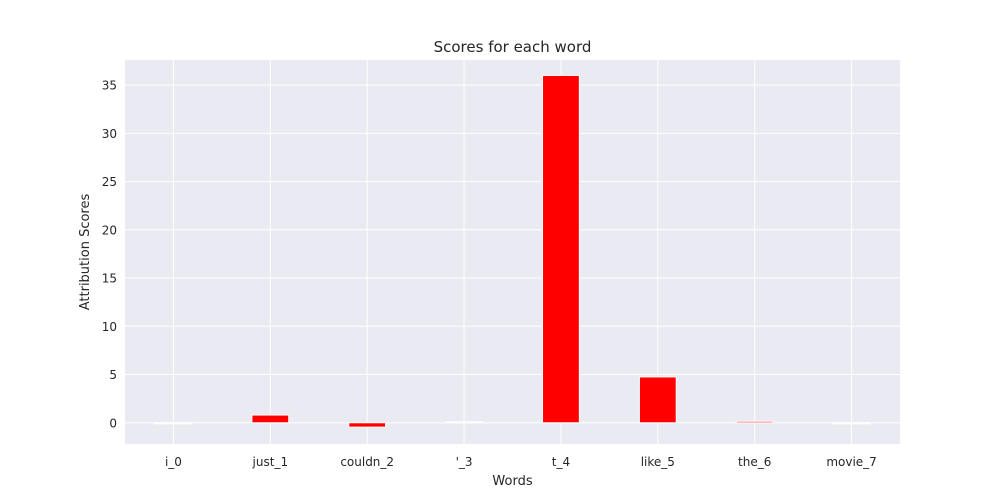  I want to click on x-tick-label: t_4, so click(561, 462).